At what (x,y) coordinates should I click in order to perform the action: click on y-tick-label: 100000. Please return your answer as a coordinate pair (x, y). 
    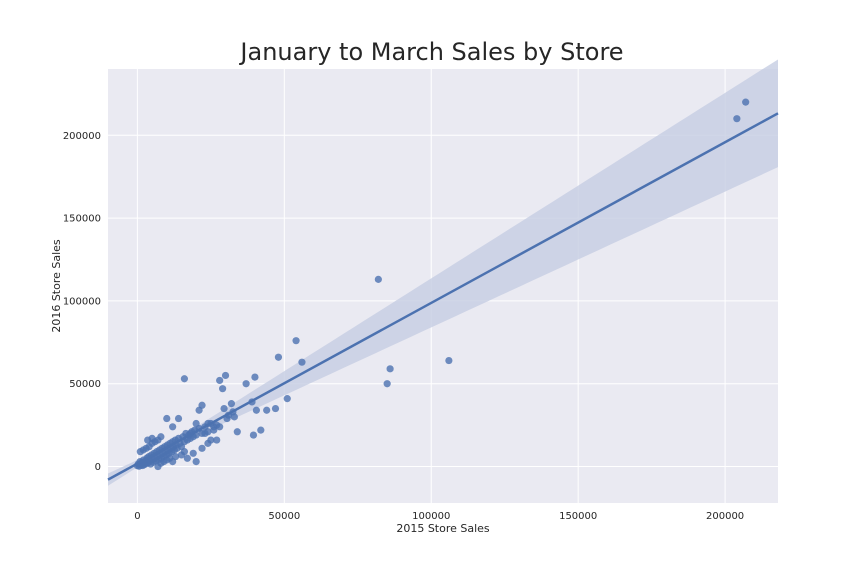
    Looking at the image, I should click on (82, 301).